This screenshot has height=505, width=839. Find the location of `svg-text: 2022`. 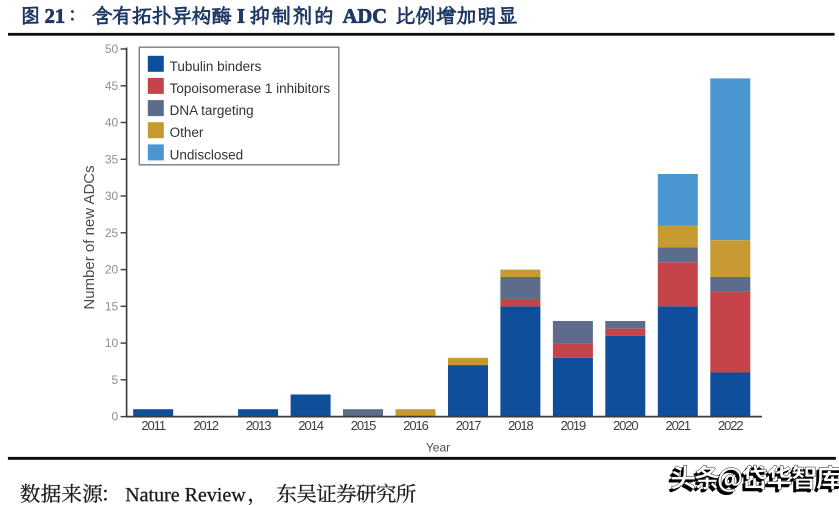

svg-text: 2022 is located at coordinates (730, 425).